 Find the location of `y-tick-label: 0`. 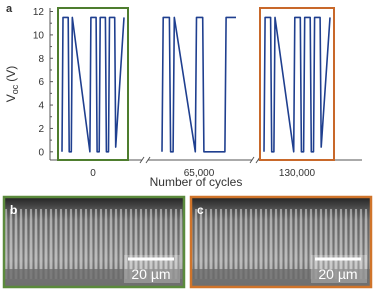

y-tick-label: 0 is located at coordinates (41, 152).